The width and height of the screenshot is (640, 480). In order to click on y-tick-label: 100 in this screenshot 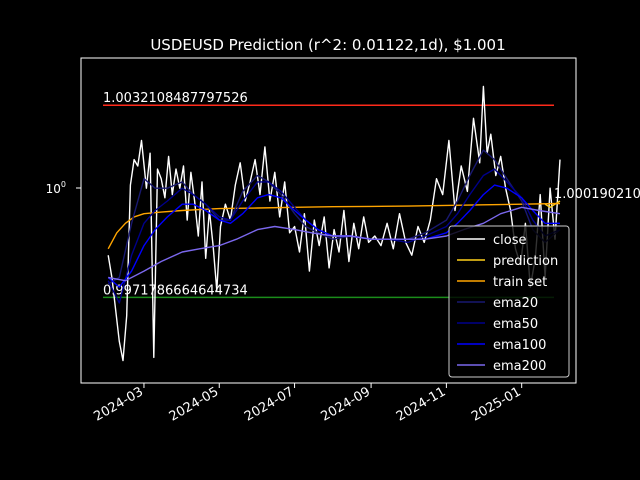, I will do `click(56, 188)`.